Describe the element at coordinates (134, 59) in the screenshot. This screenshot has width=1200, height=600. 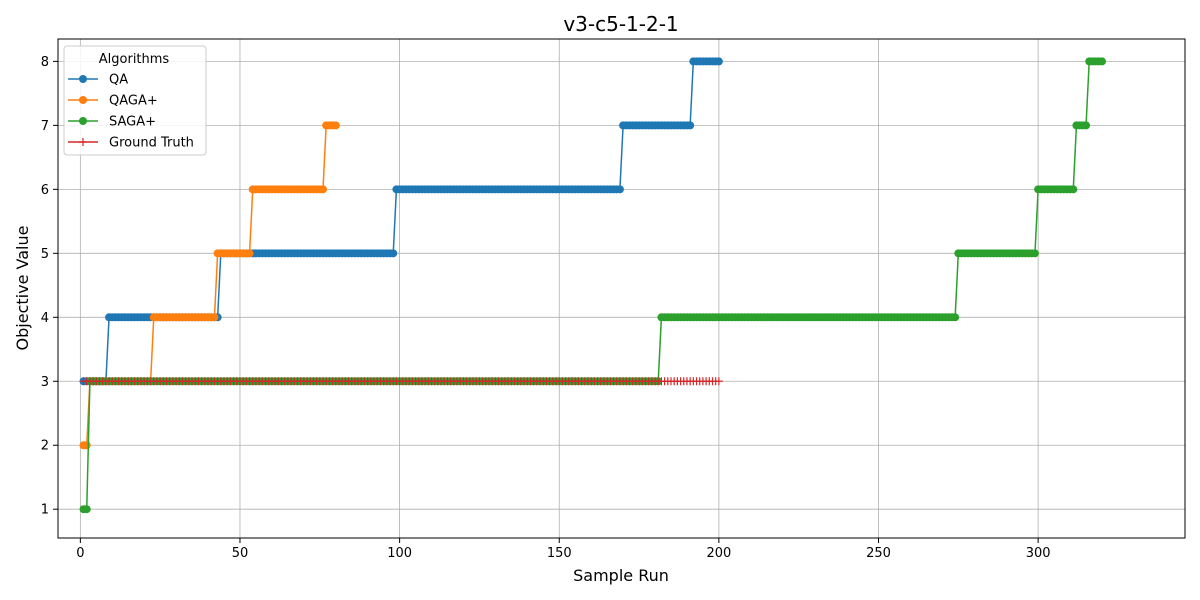
I see `legend-title: Algorithms` at that location.